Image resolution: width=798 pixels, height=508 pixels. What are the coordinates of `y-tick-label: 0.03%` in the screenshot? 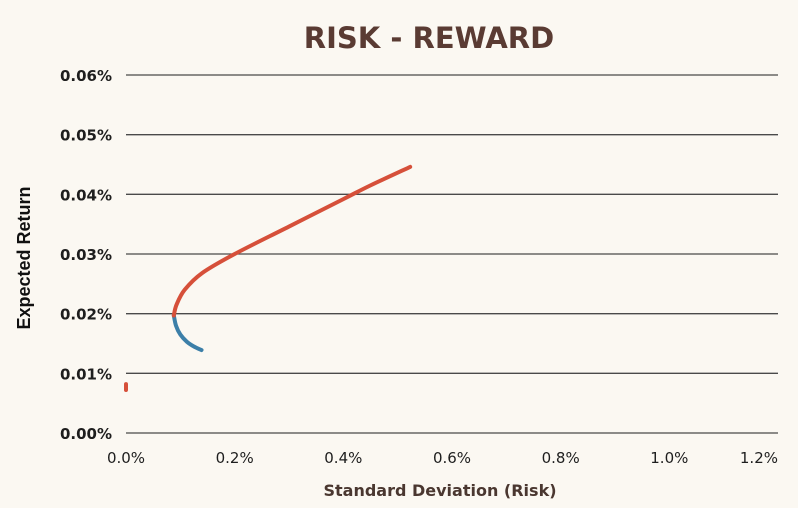 It's located at (86, 255).